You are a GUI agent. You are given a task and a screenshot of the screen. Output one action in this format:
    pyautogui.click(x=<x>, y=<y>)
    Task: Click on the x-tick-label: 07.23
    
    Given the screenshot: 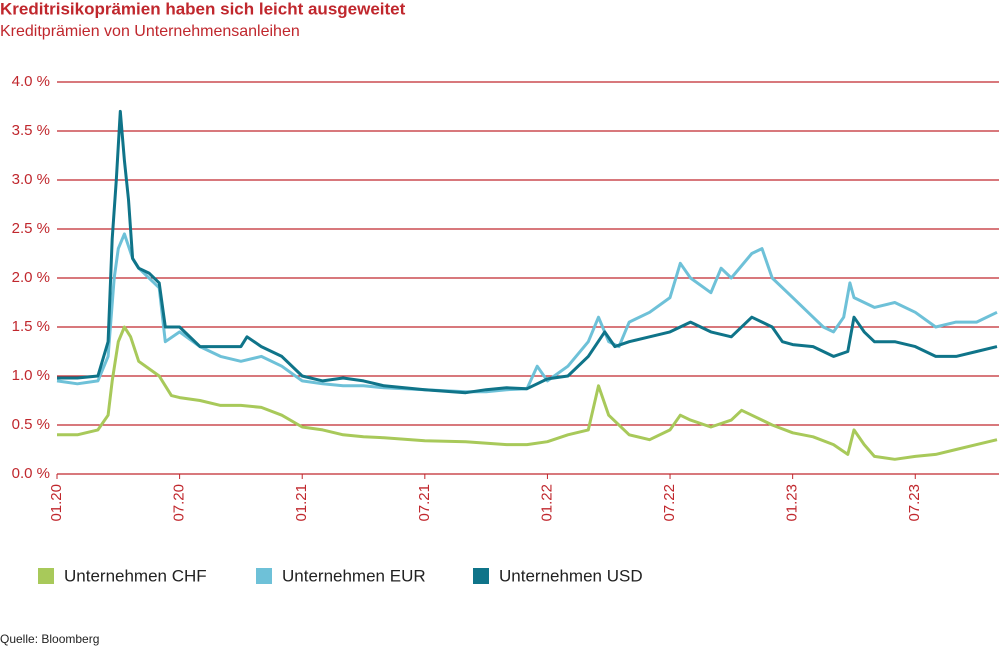 What is the action you would take?
    pyautogui.click(x=914, y=503)
    